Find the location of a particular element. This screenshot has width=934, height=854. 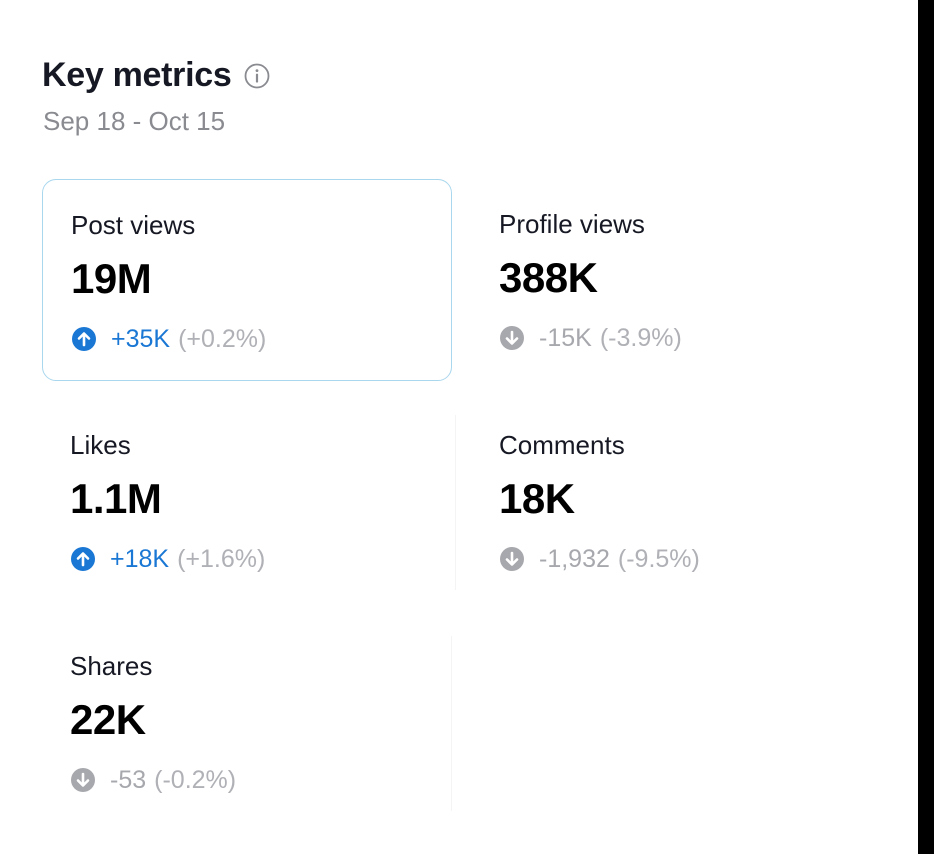

metric-label: Profile views is located at coordinates (572, 224).